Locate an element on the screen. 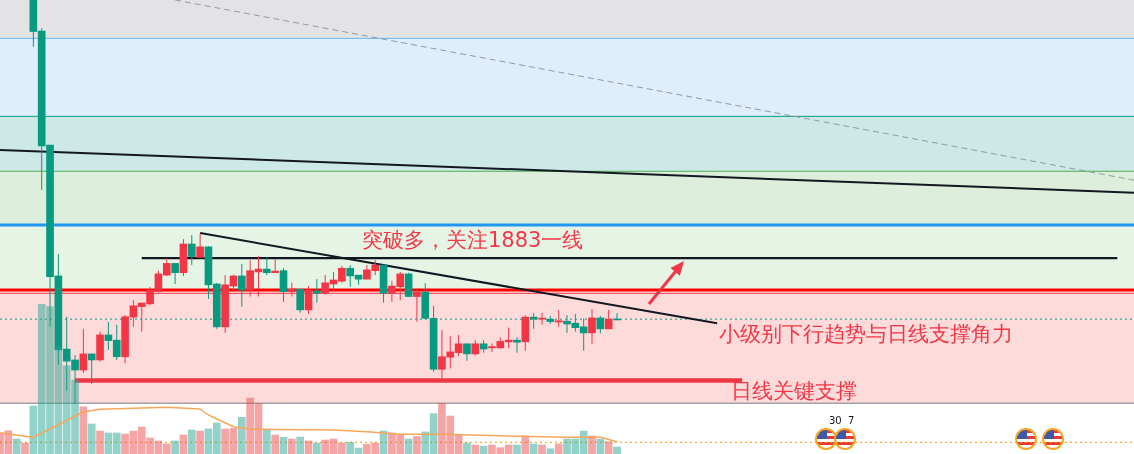 Image resolution: width=1134 pixels, height=454 pixels. annotation: 日线关键支撑 is located at coordinates (794, 391).